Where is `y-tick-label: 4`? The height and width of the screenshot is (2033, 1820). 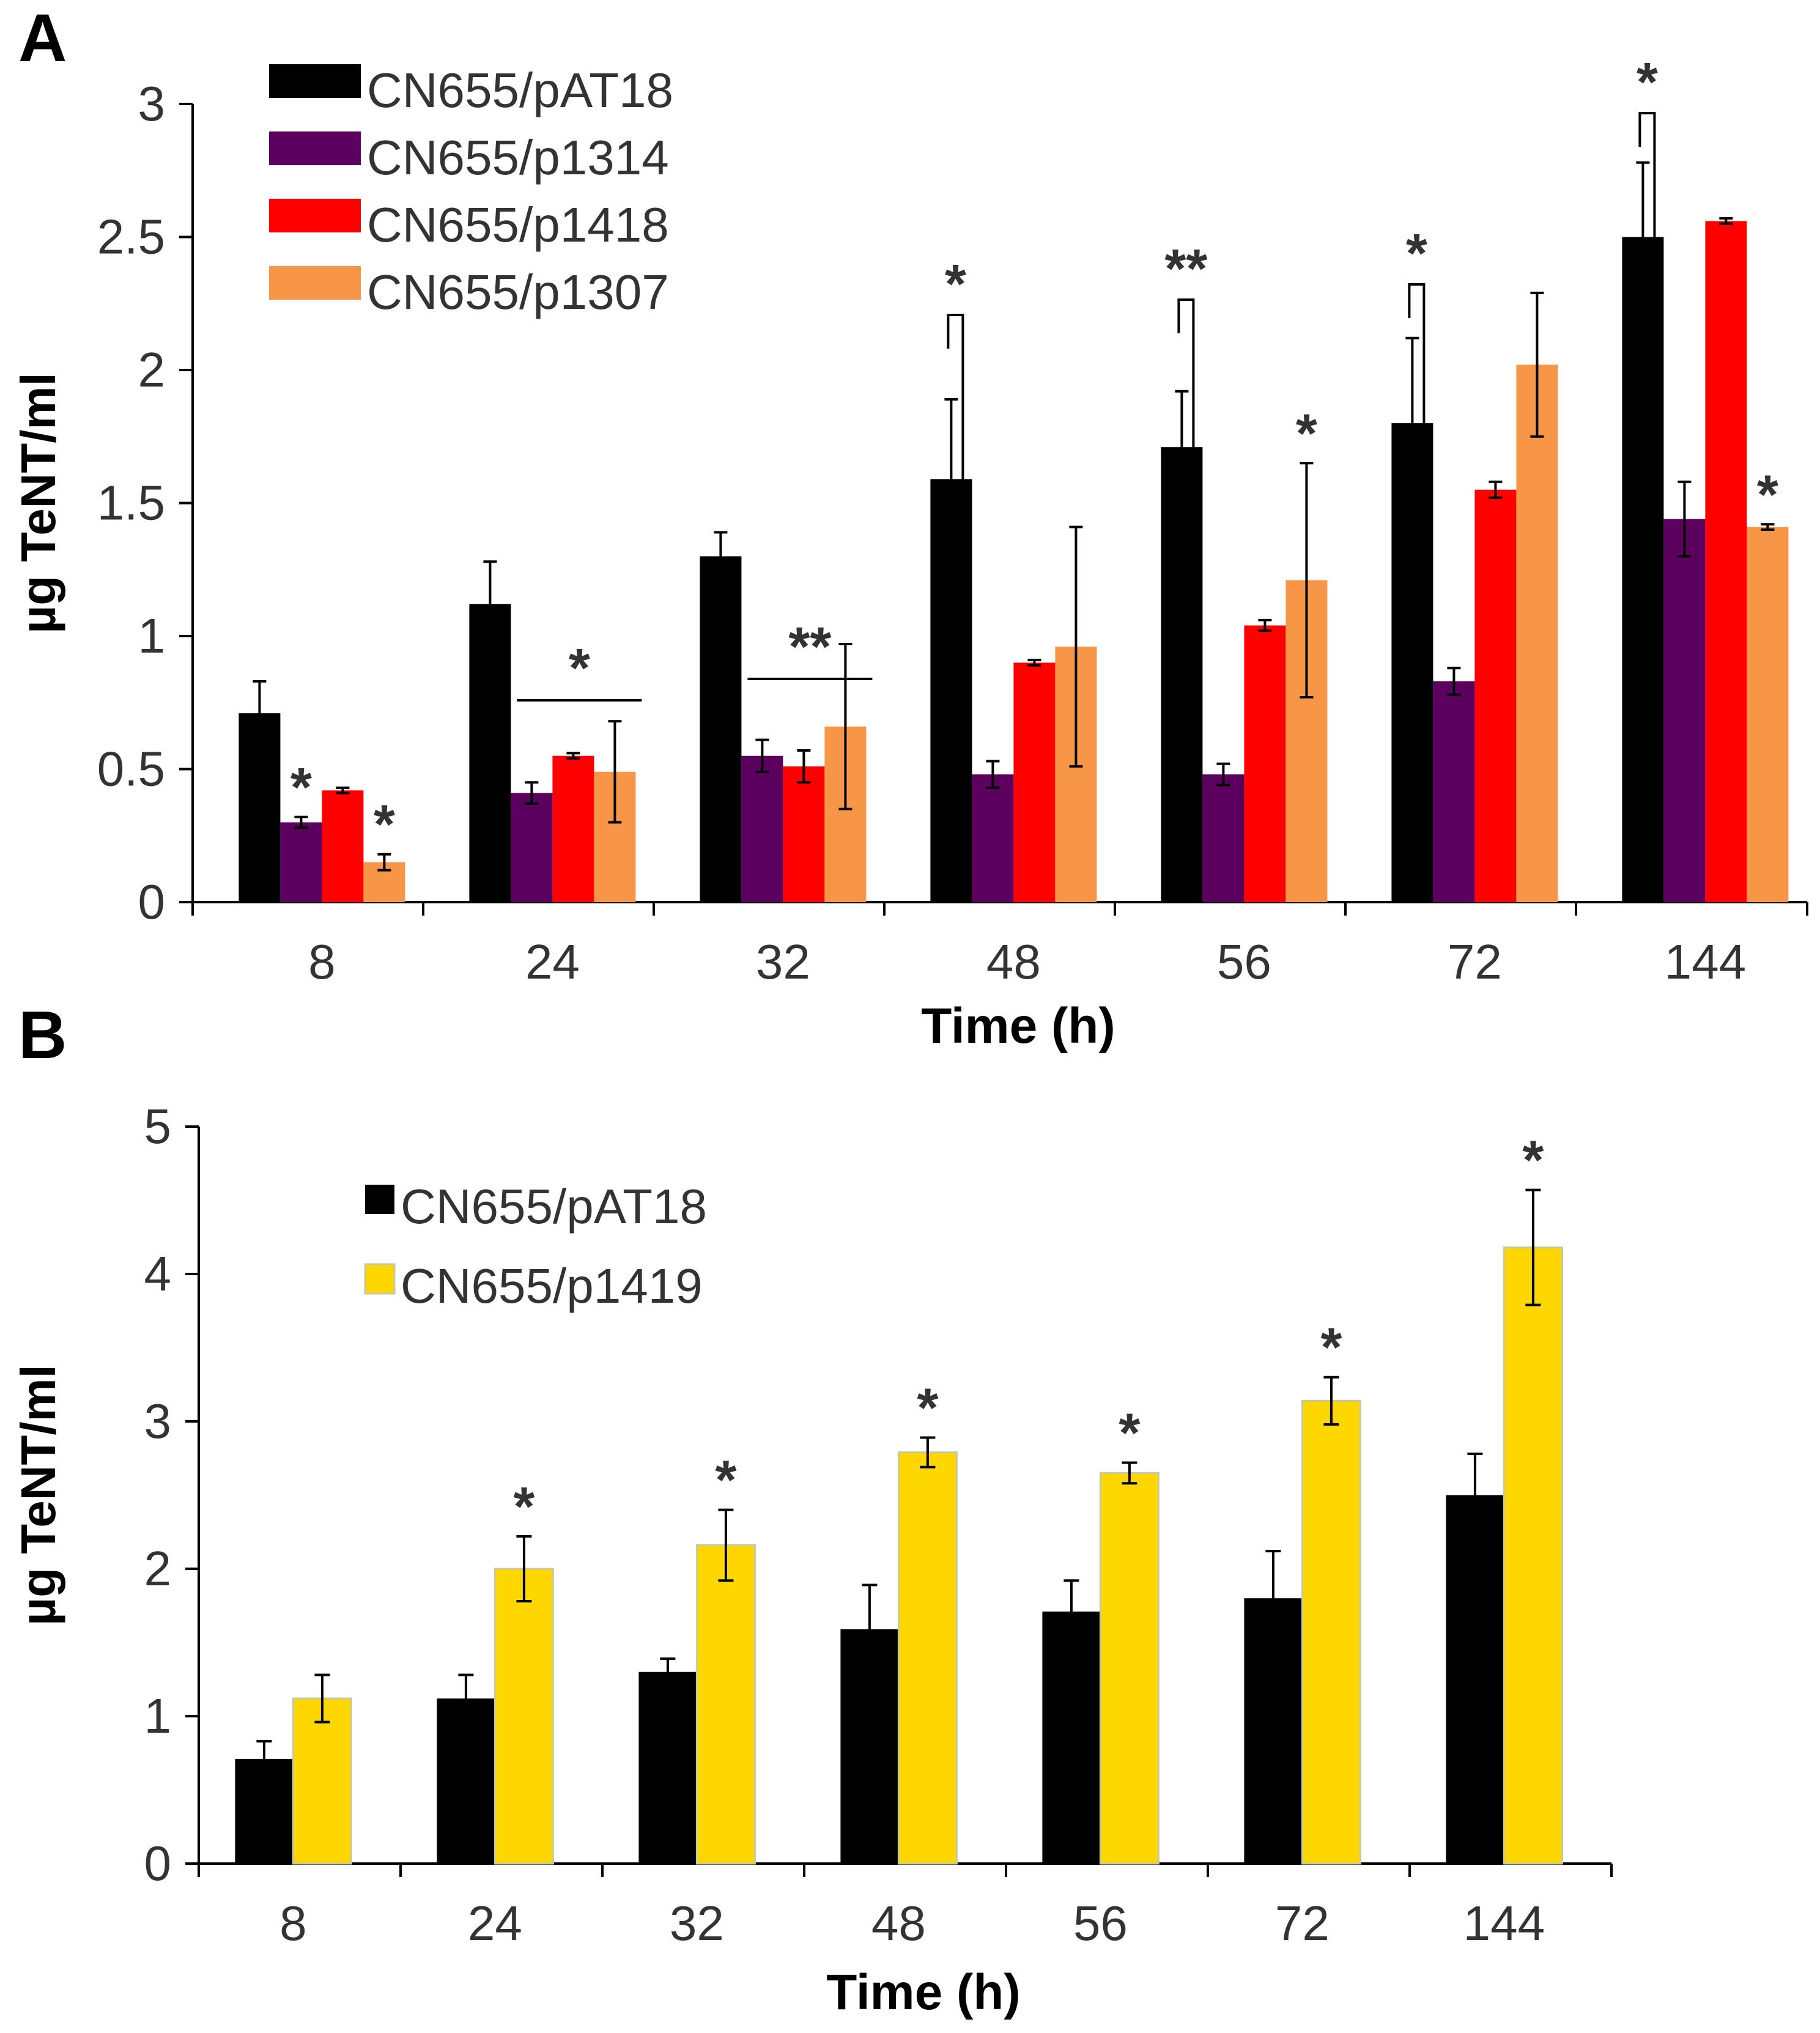
y-tick-label: 4 is located at coordinates (158, 1273).